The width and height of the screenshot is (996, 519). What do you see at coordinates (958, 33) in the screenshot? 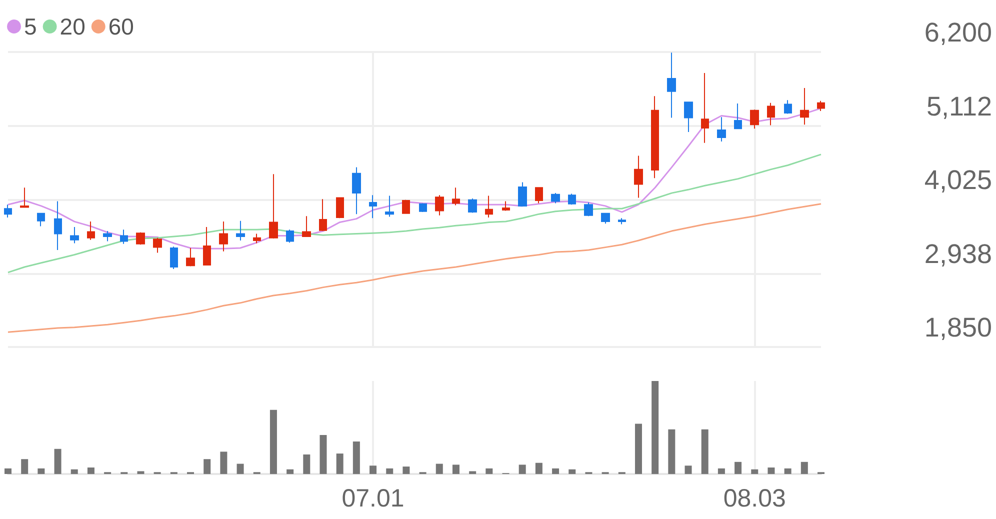
I see `y-tick-label: 6,200` at bounding box center [958, 33].